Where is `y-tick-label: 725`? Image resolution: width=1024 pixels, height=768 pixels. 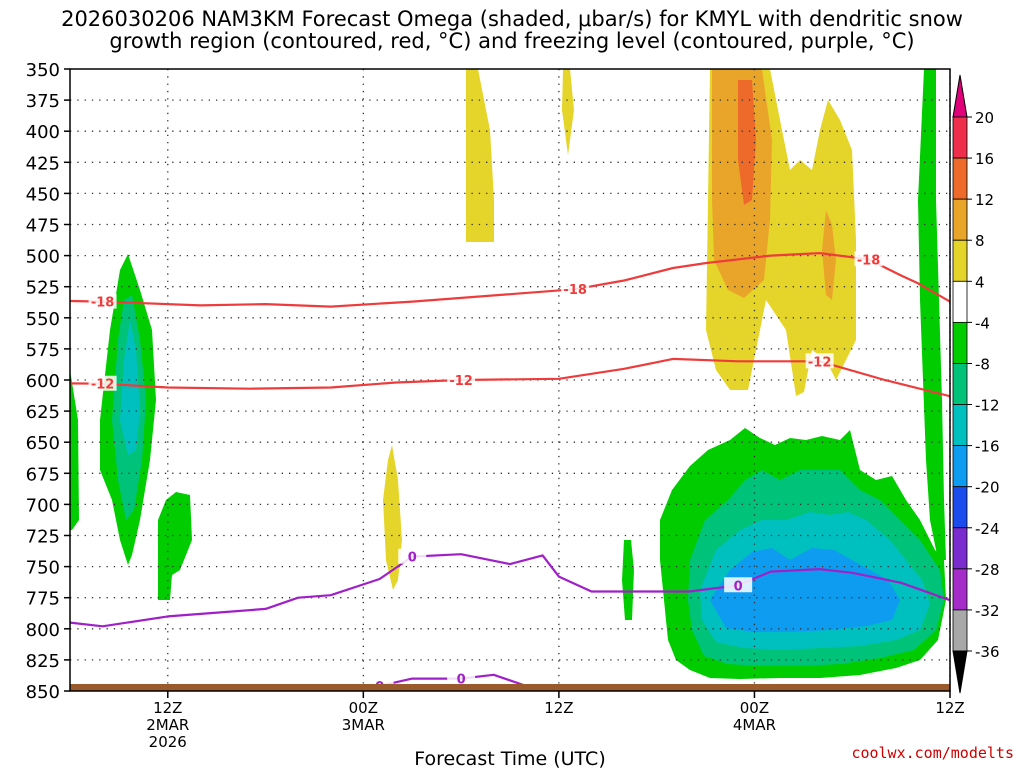 y-tick-label: 725 is located at coordinates (43, 537).